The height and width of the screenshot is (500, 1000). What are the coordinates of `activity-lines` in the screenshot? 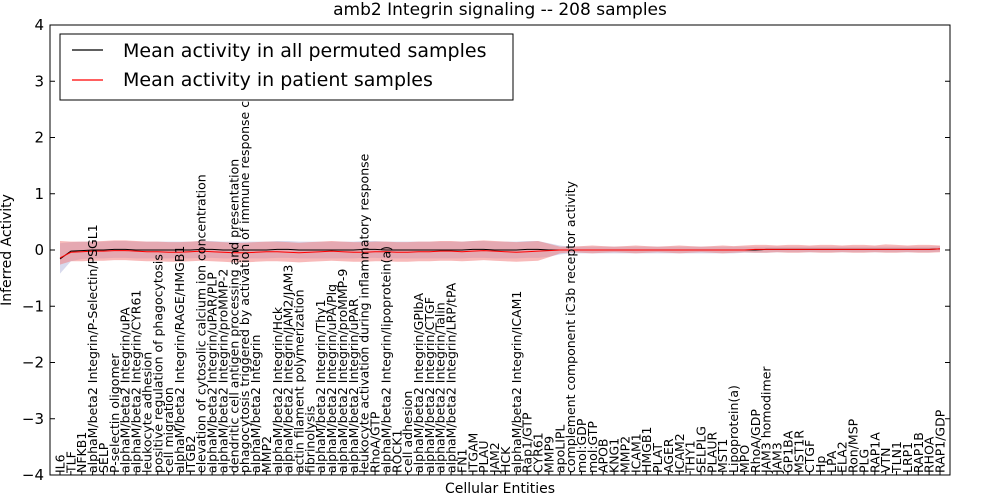 It's located at (500, 254).